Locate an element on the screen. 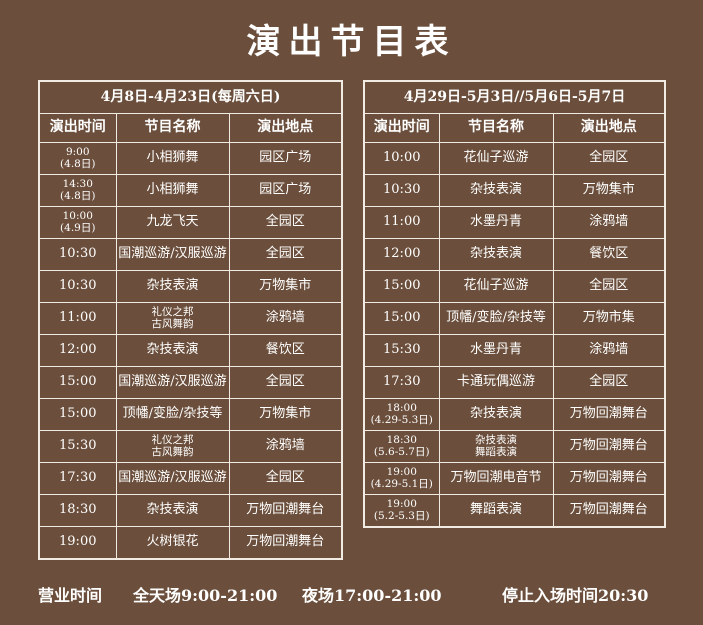 The width and height of the screenshot is (703, 625). time: 14:30 (4.8日) is located at coordinates (77, 190).